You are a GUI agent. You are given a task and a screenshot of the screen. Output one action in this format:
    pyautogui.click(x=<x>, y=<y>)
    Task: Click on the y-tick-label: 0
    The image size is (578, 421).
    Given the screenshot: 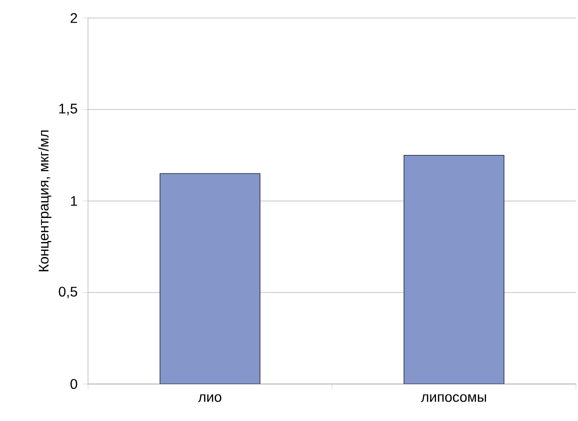 What is the action you would take?
    pyautogui.click(x=74, y=384)
    